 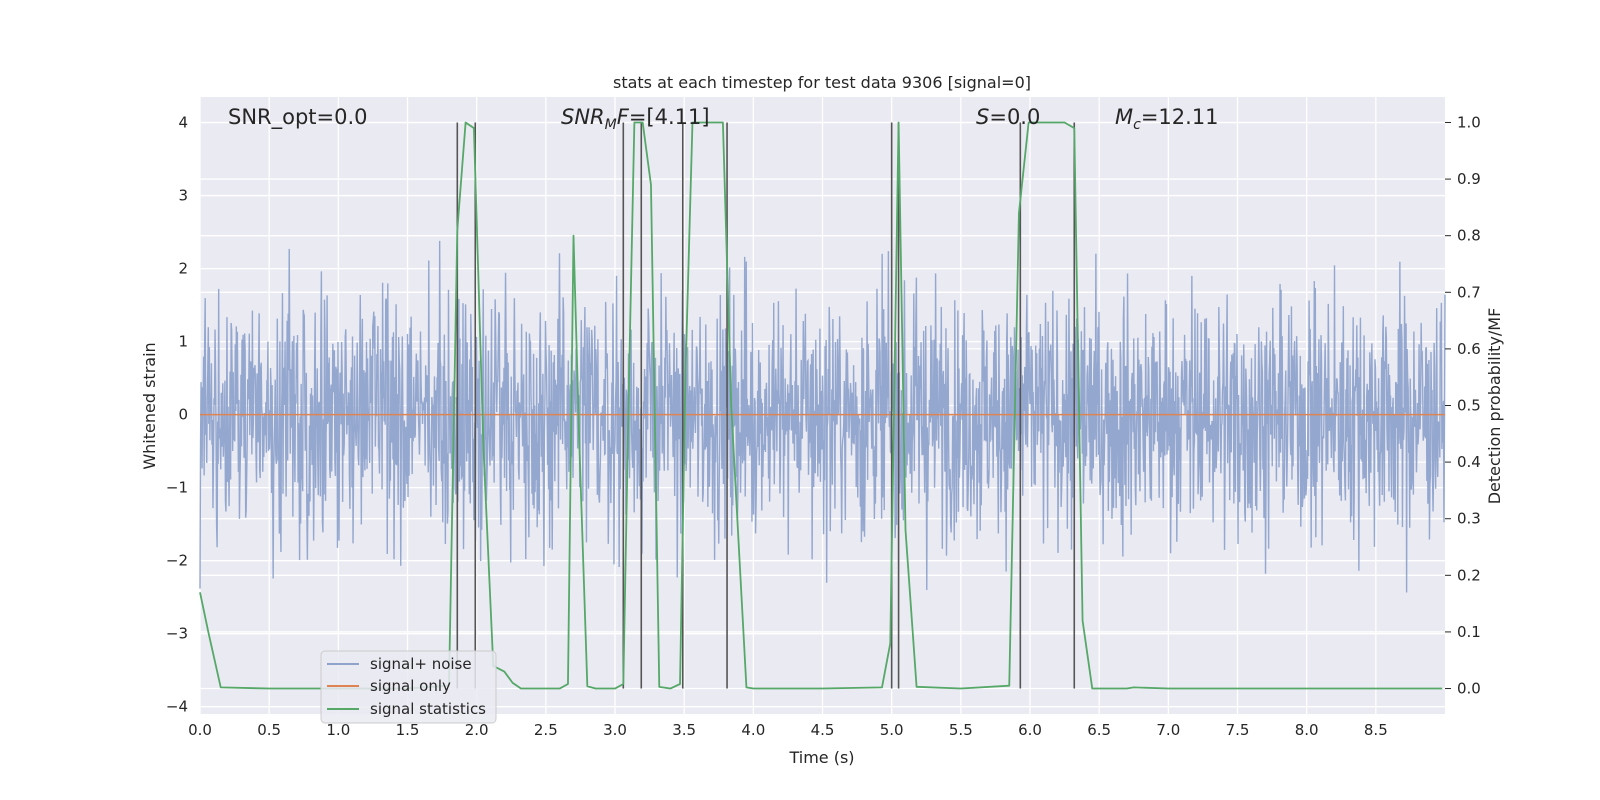 I want to click on y-right-tick-label: 0.2, so click(x=1469, y=575).